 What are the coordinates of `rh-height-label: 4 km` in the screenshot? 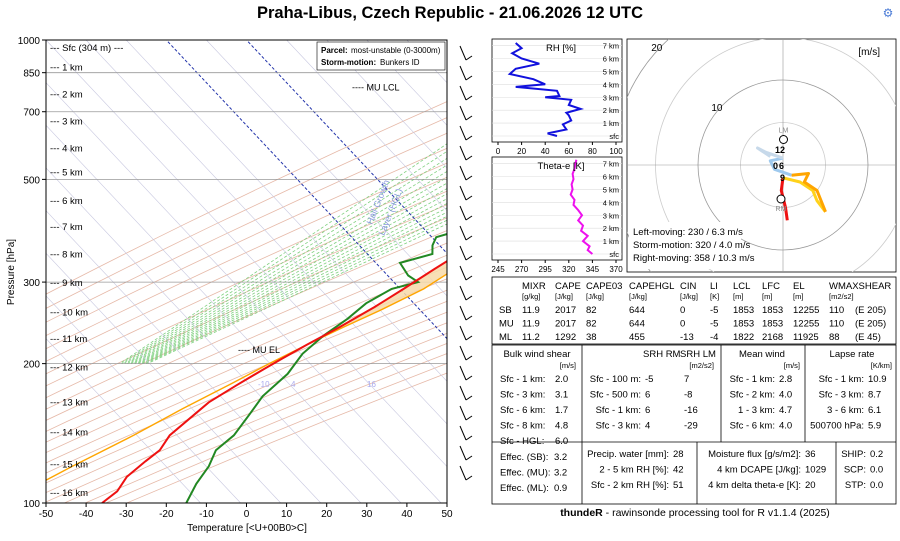 It's located at (611, 84).